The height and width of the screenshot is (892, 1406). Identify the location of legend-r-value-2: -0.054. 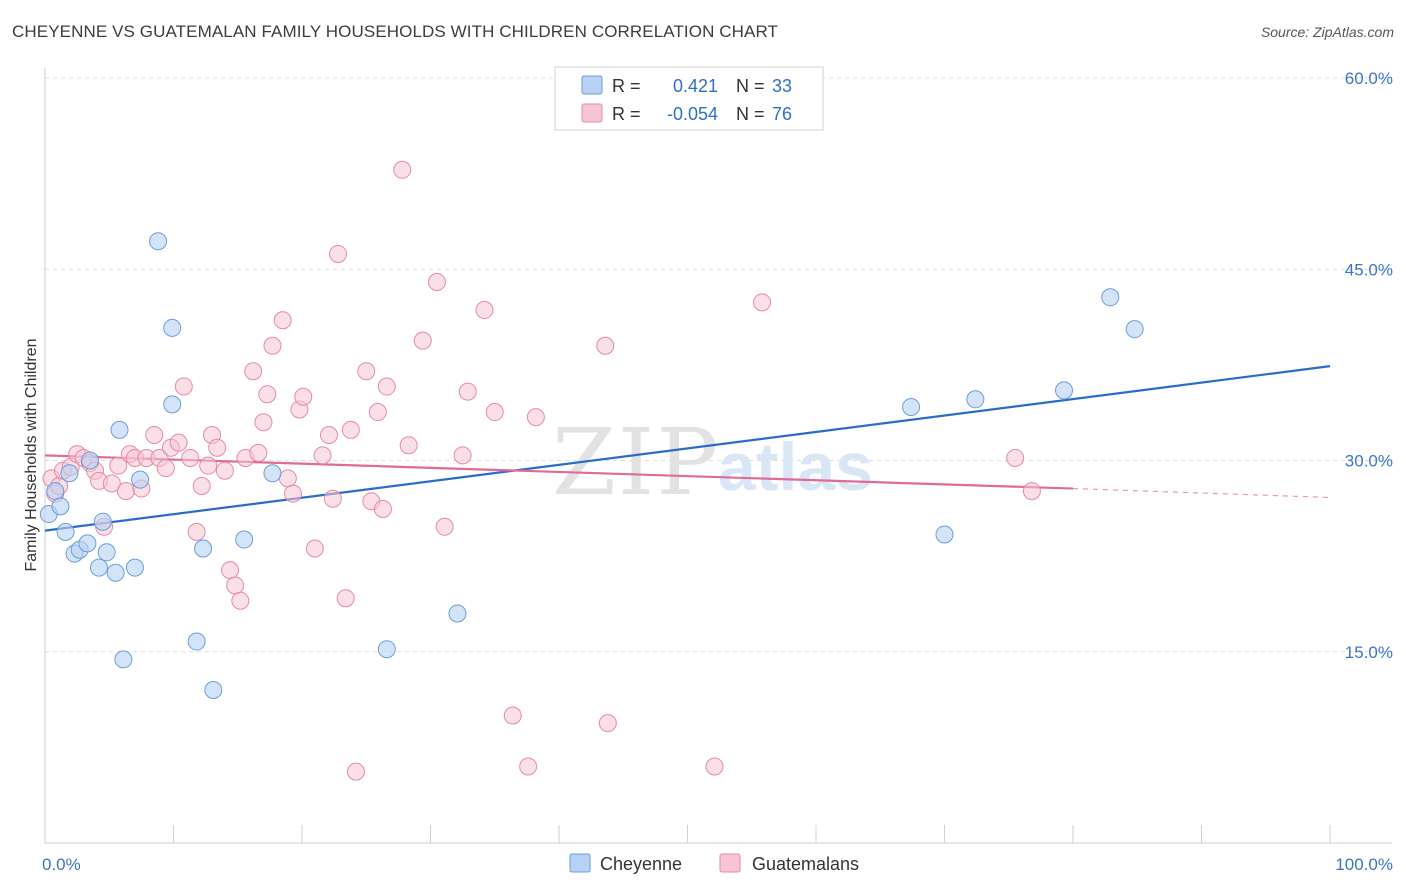
(692, 114).